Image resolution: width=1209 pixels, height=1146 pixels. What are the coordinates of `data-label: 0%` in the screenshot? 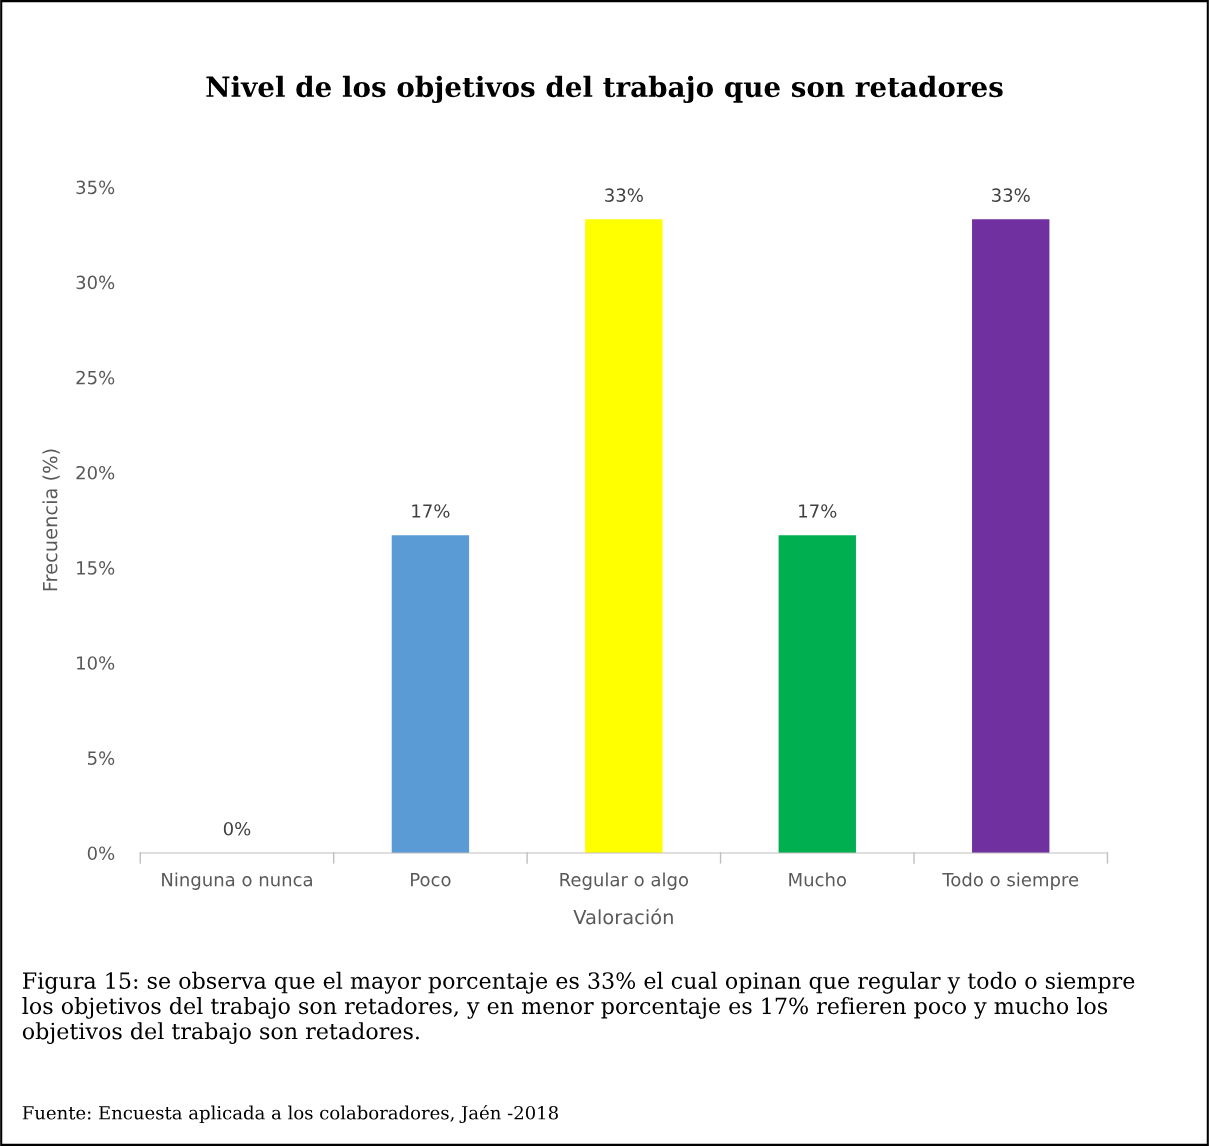 It's located at (237, 828).